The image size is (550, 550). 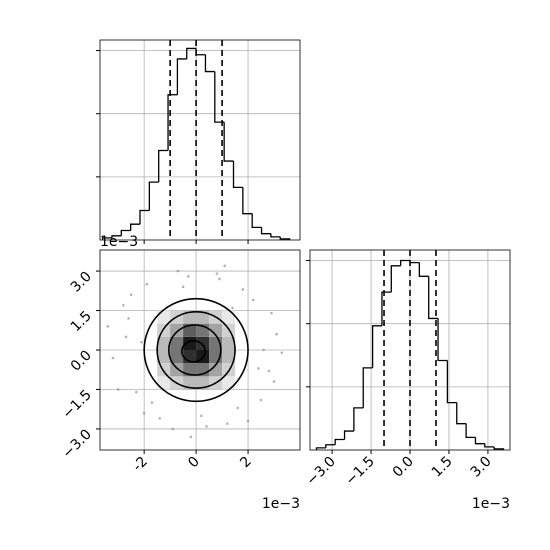 I want to click on y-offset-label: 1e−3, so click(x=119, y=242).